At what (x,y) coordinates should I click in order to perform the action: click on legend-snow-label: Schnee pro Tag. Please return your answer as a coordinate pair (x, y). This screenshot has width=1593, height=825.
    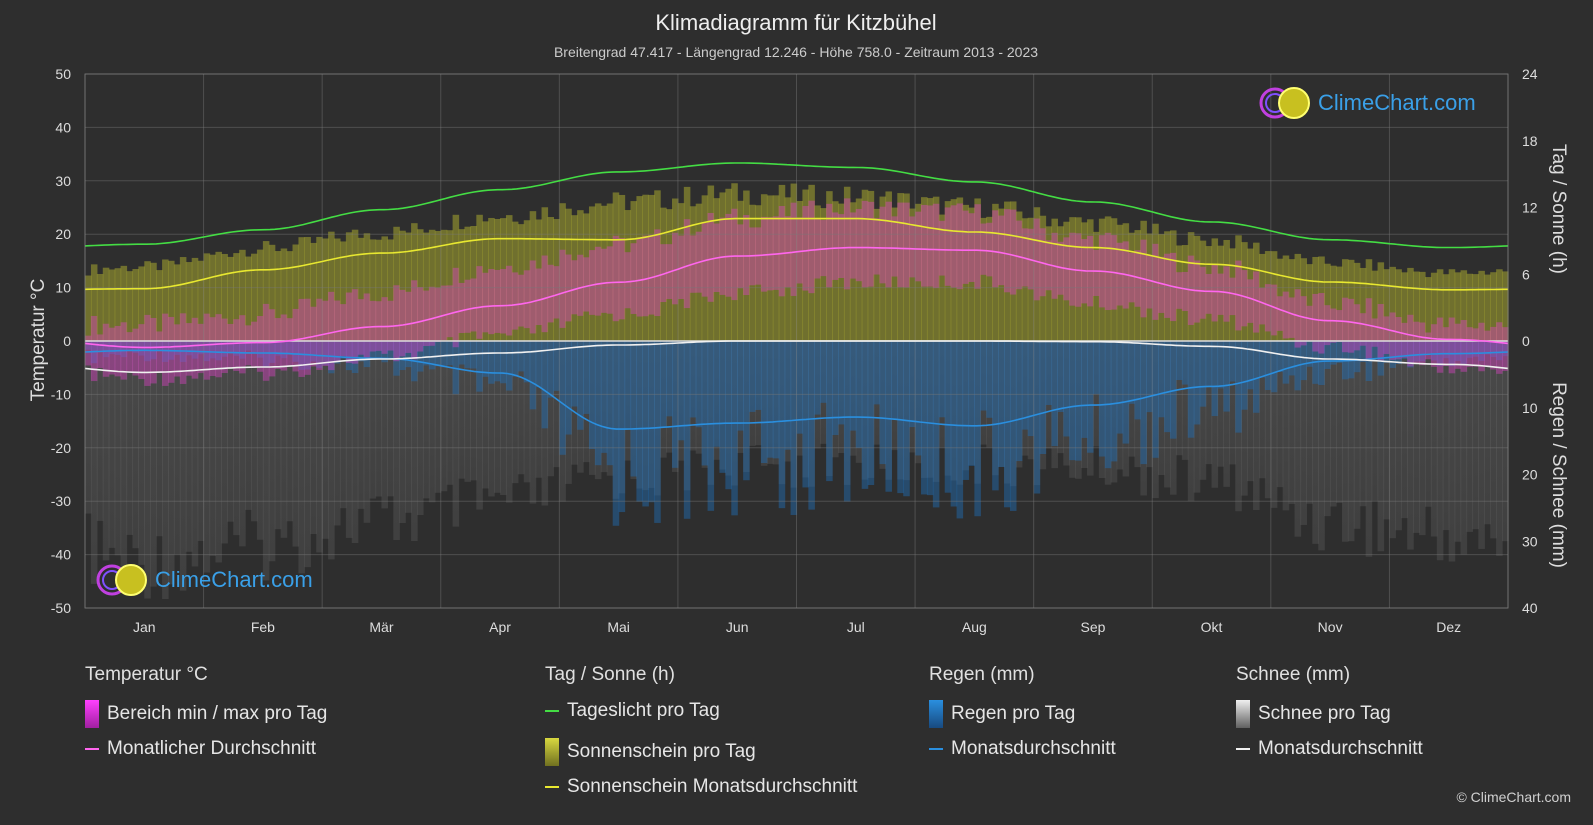
    Looking at the image, I should click on (1324, 713).